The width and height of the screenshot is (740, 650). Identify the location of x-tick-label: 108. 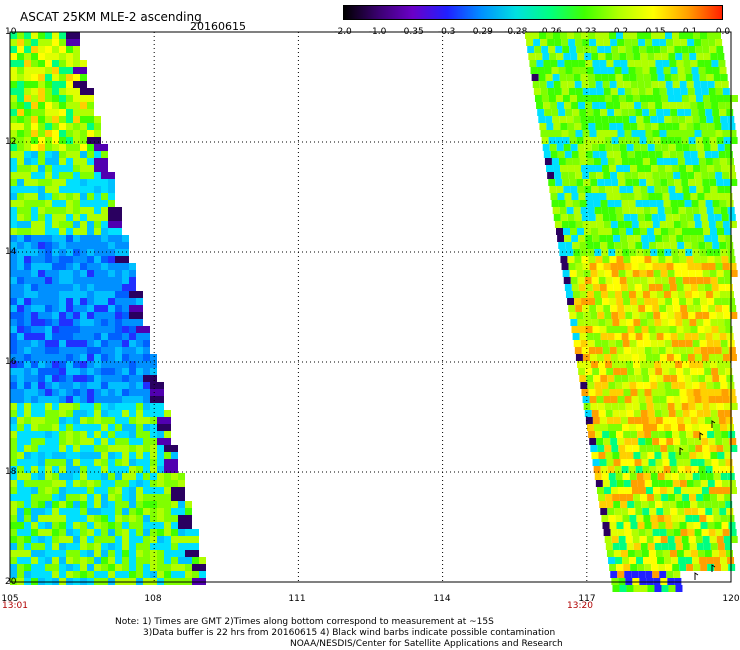
(153, 599).